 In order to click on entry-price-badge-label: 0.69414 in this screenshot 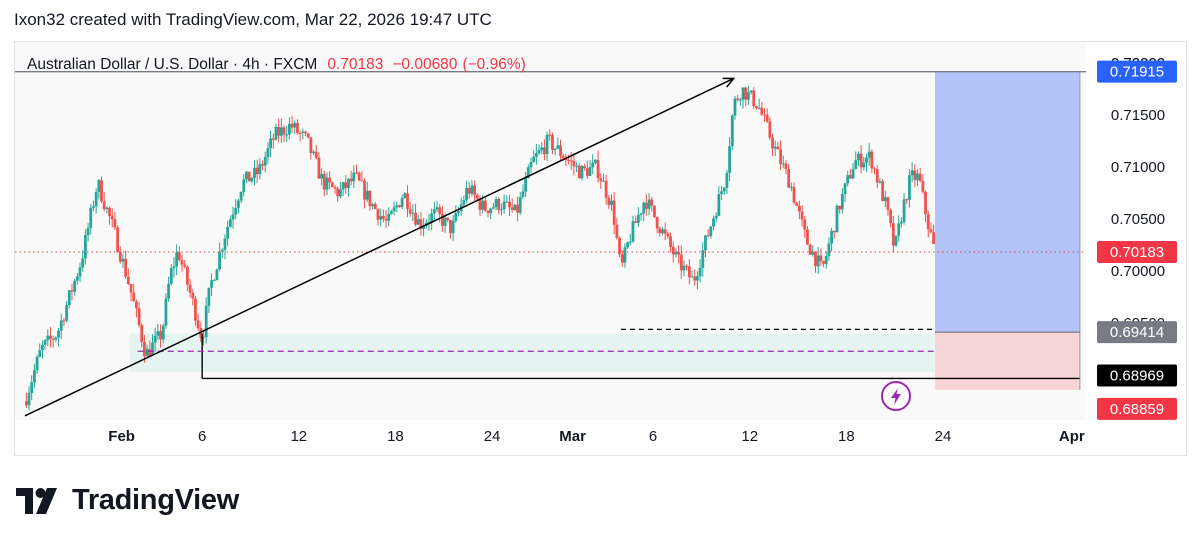, I will do `click(1137, 332)`.